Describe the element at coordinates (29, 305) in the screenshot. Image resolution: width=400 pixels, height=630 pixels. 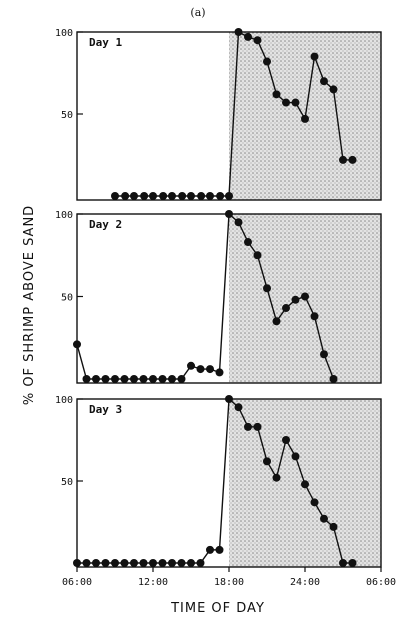
I see `y-axis-title: % OF SHRIMP ABOVE SAND` at that location.